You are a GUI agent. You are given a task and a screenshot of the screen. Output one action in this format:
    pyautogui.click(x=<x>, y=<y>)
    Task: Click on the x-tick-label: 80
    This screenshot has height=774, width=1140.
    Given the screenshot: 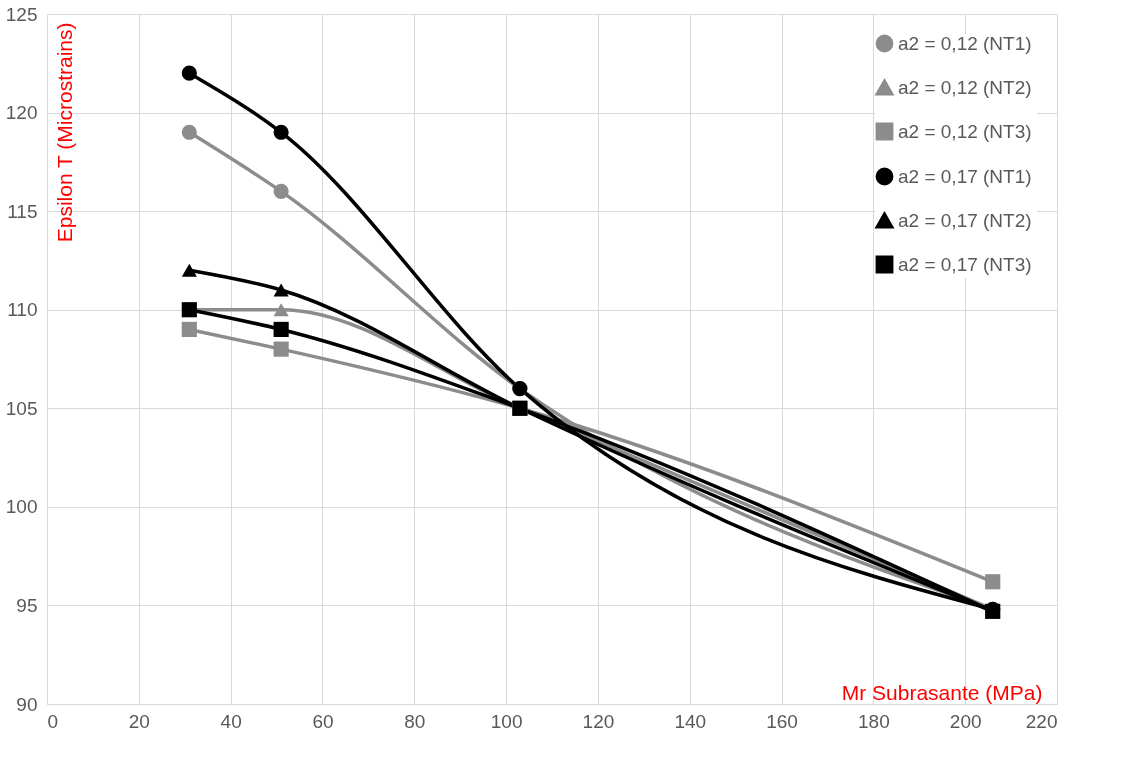 What is the action you would take?
    pyautogui.click(x=415, y=721)
    